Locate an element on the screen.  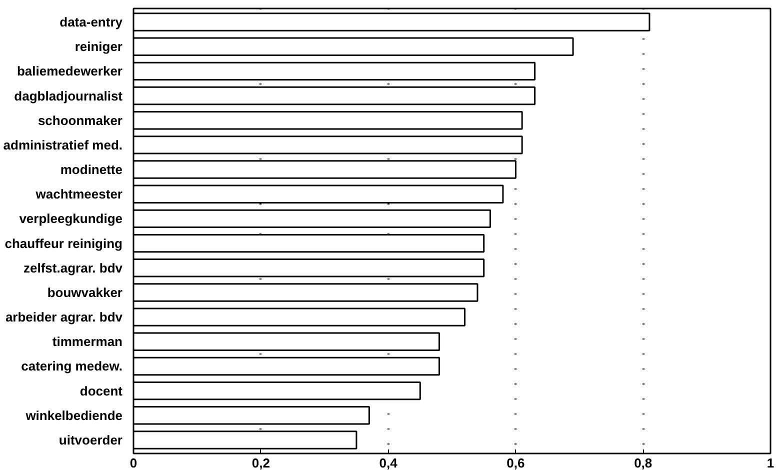
x-tick-label: 0,8 is located at coordinates (643, 463).